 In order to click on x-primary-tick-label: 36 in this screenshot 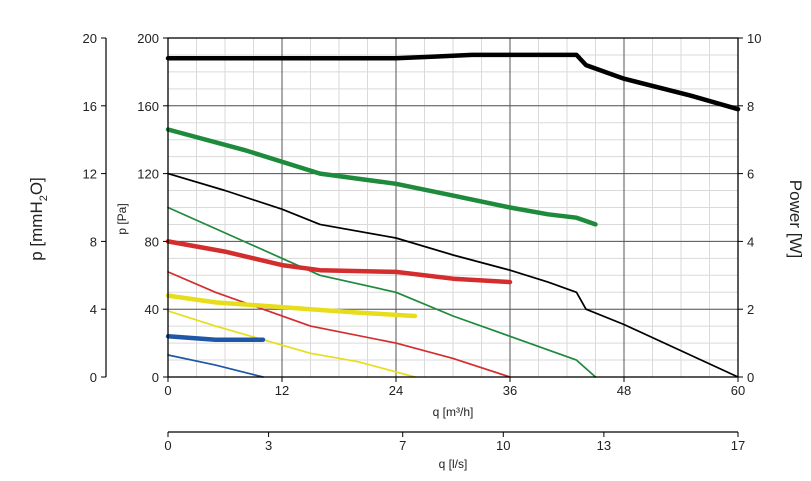, I will do `click(510, 390)`.